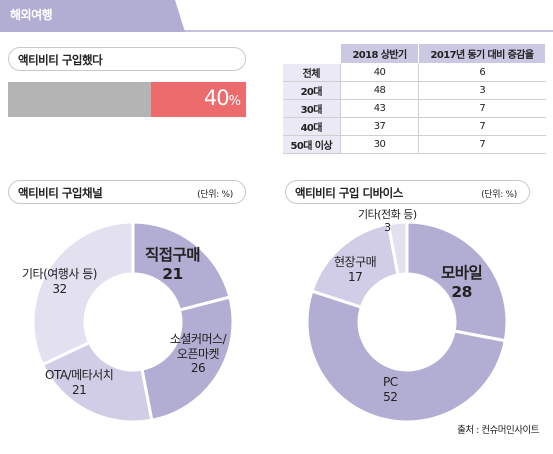 Image resolution: width=553 pixels, height=454 pixels. I want to click on channel-label-direct-value: 21, so click(172, 273).